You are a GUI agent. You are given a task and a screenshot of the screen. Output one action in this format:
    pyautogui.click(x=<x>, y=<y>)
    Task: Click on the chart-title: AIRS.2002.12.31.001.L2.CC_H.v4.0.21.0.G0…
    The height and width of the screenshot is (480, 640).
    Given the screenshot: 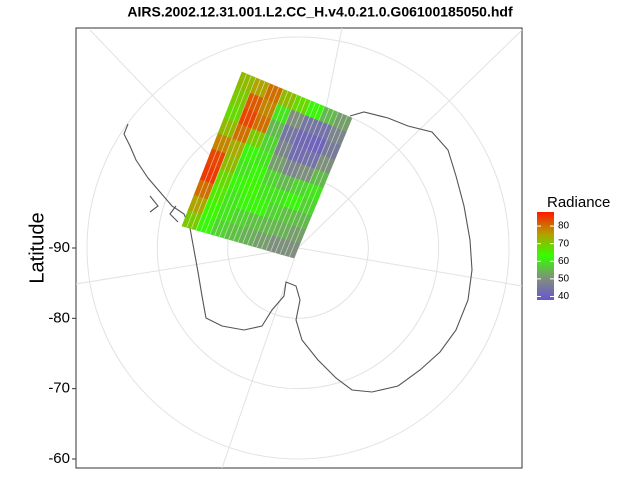 What is the action you would take?
    pyautogui.click(x=320, y=12)
    